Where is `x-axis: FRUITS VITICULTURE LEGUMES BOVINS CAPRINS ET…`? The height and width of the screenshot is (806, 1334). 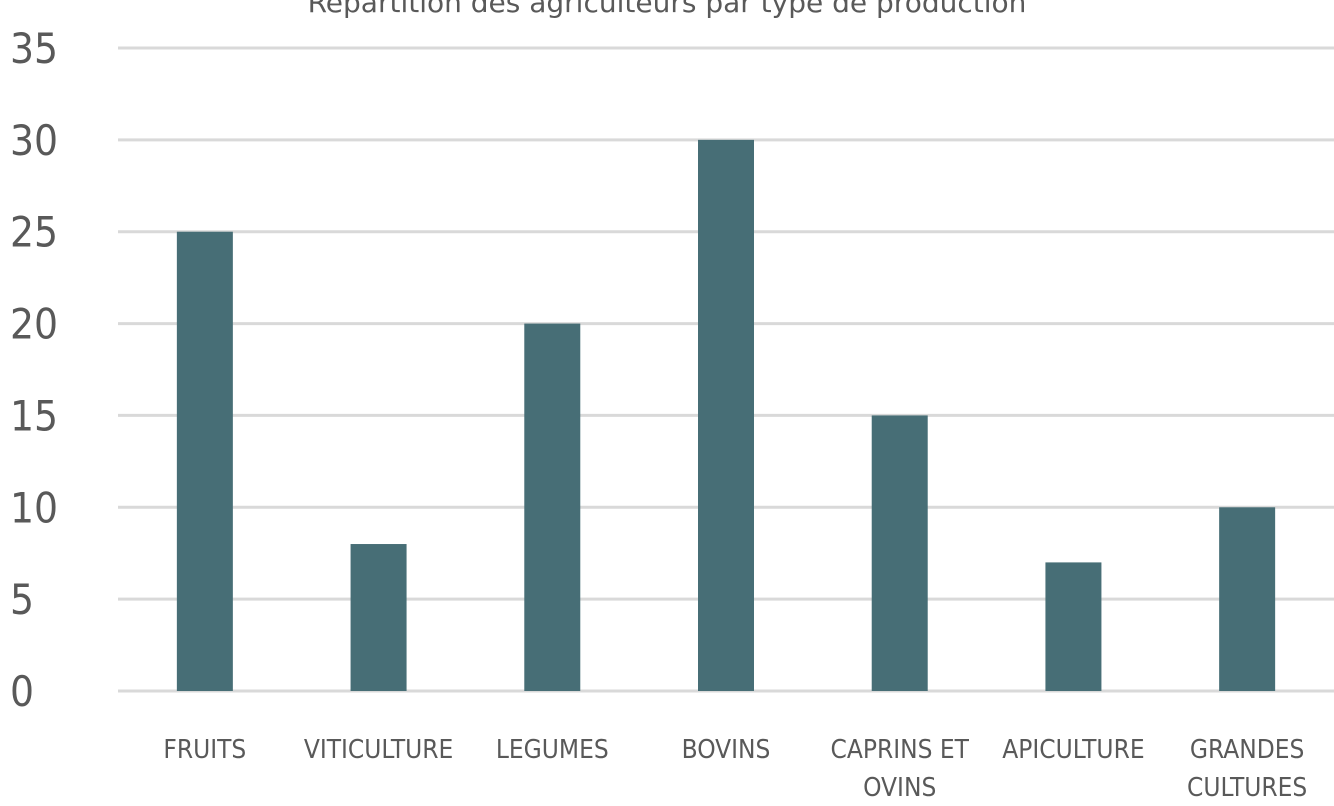
x-axis: FRUITS VITICULTURE LEGUMES BOVINS CAPRINS ET… is located at coordinates (735, 769).